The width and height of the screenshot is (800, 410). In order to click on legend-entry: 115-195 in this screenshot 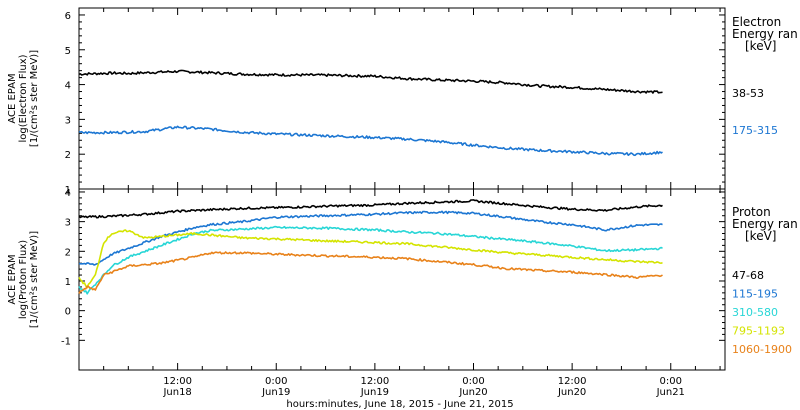, I will do `click(755, 294)`.